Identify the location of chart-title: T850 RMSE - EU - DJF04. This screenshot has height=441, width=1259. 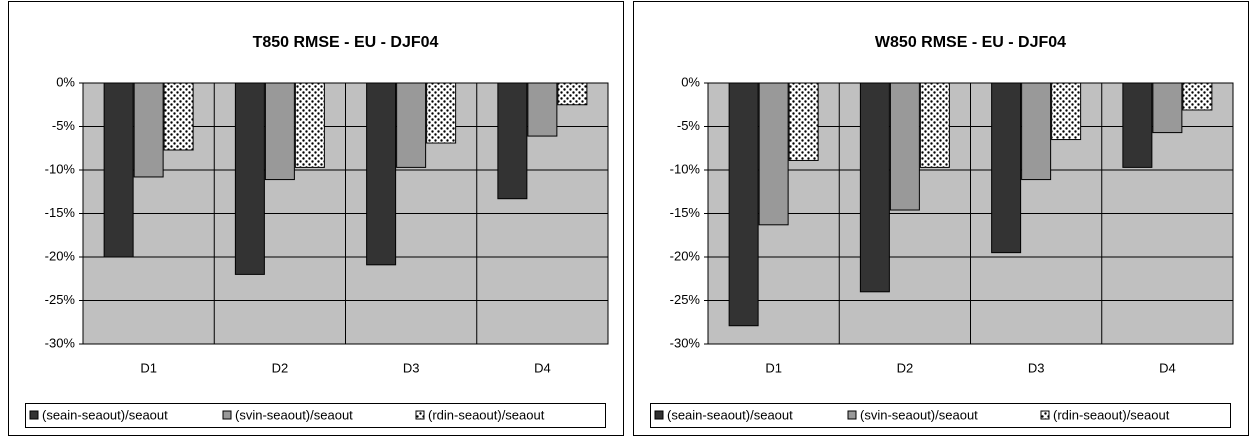
(346, 42).